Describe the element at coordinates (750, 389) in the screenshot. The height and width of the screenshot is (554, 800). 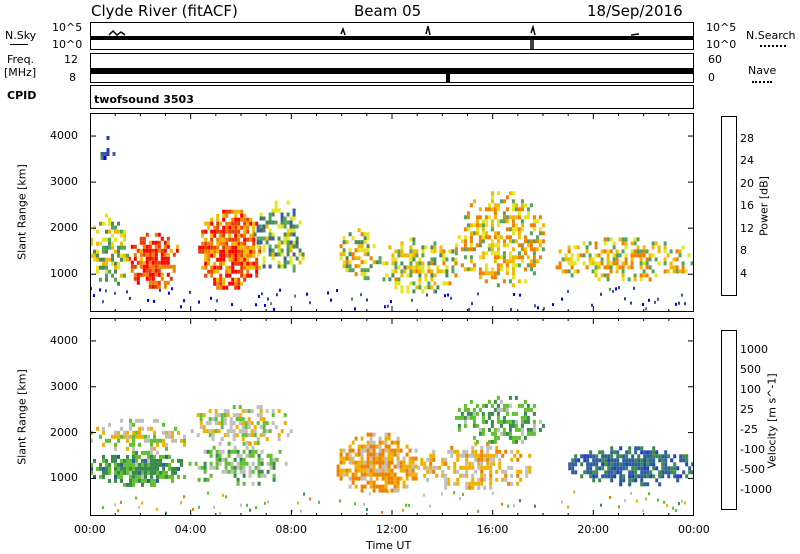
I see `colorbar-tick-label: 100` at that location.